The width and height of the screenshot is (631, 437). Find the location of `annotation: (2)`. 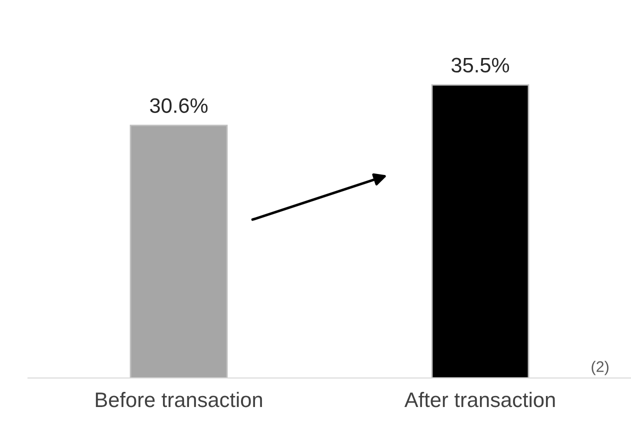

annotation: (2) is located at coordinates (600, 368).